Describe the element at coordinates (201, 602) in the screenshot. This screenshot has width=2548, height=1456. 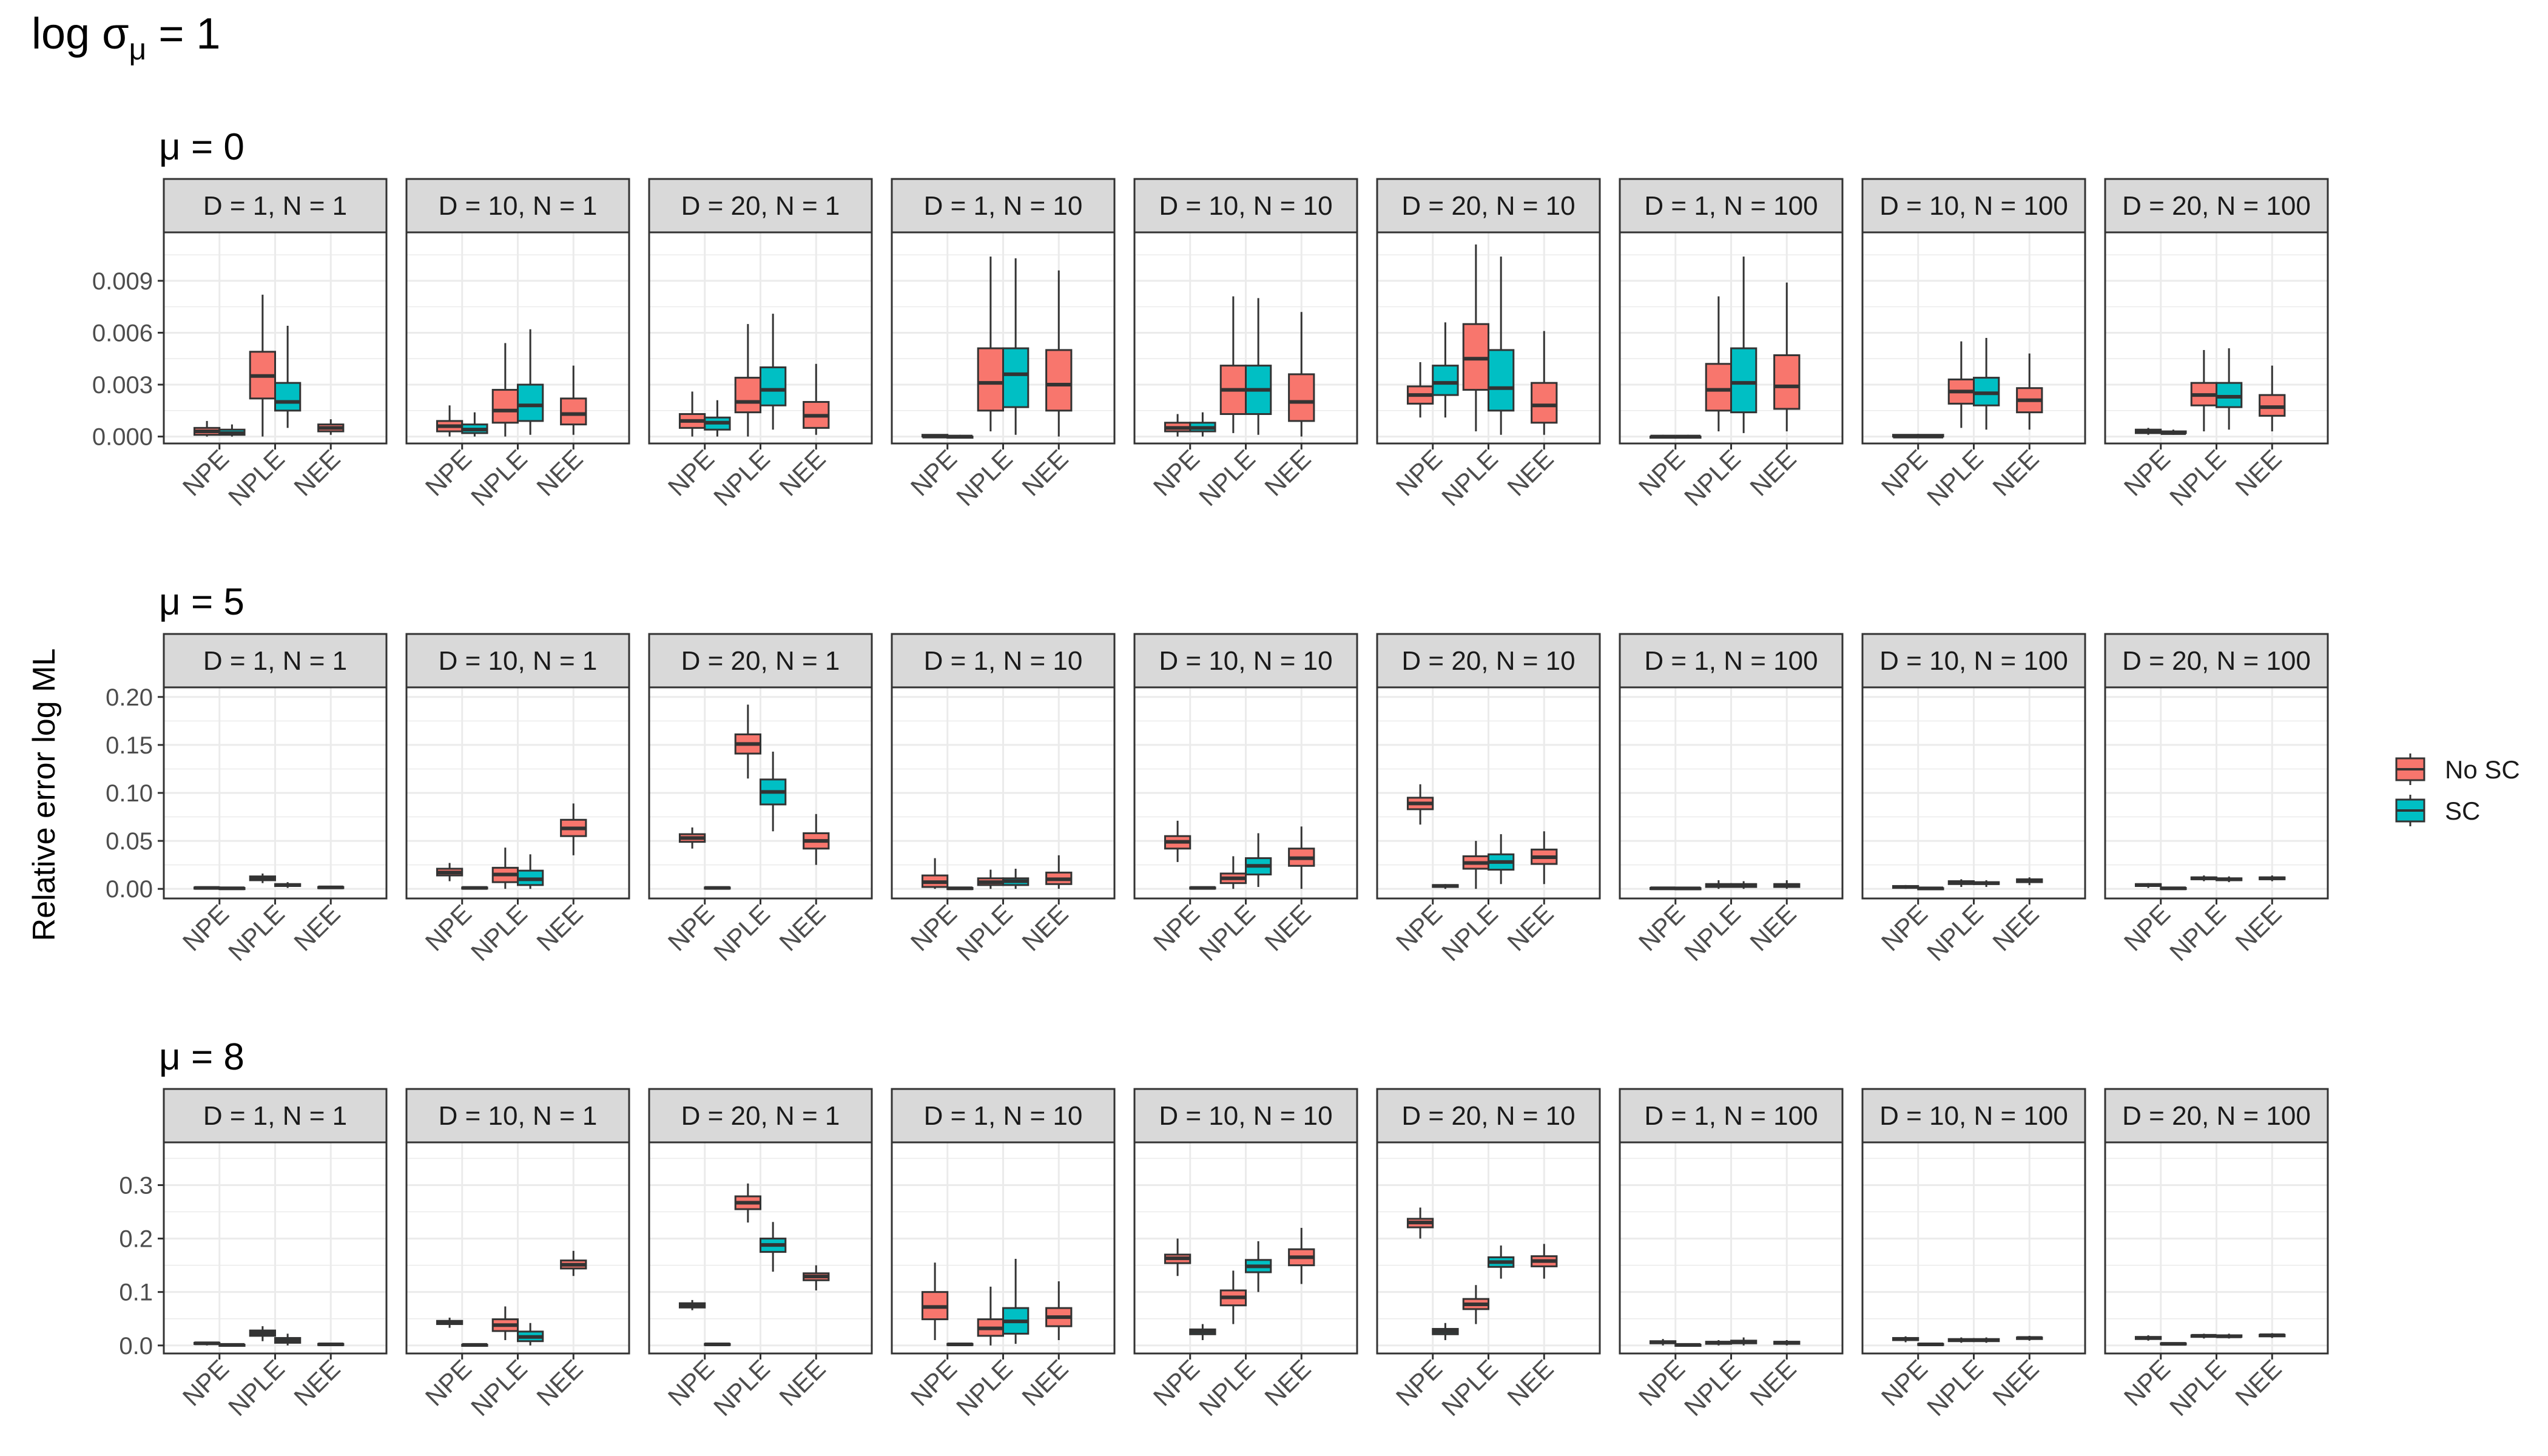
I see `row-label-mu-5: μ = 5` at that location.